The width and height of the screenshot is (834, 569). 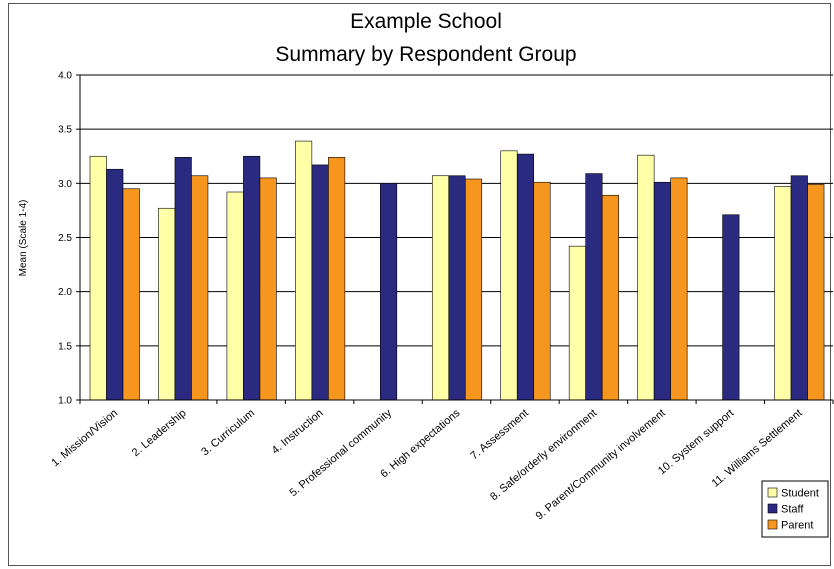 I want to click on y-tick-label: 4.0, so click(x=65, y=76).